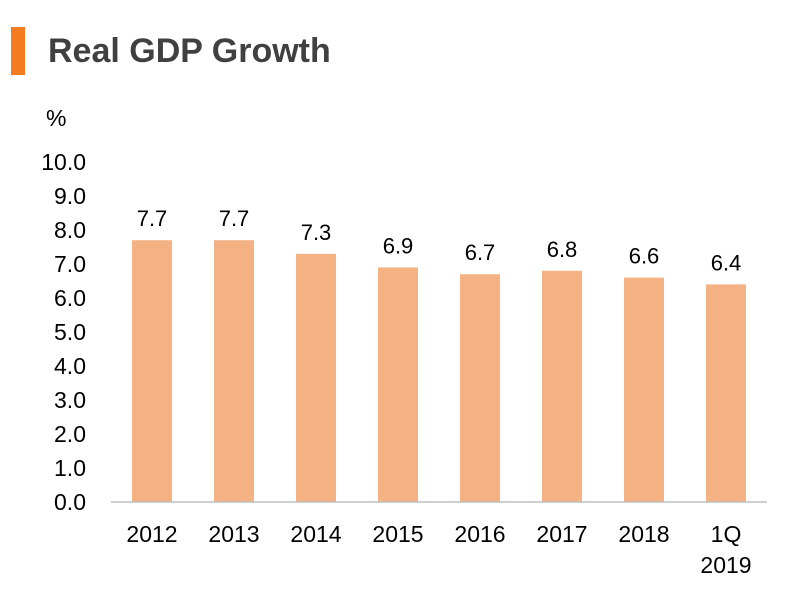 This screenshot has height=607, width=794. Describe the element at coordinates (70, 264) in the screenshot. I see `y-tick-label: 7.0` at that location.